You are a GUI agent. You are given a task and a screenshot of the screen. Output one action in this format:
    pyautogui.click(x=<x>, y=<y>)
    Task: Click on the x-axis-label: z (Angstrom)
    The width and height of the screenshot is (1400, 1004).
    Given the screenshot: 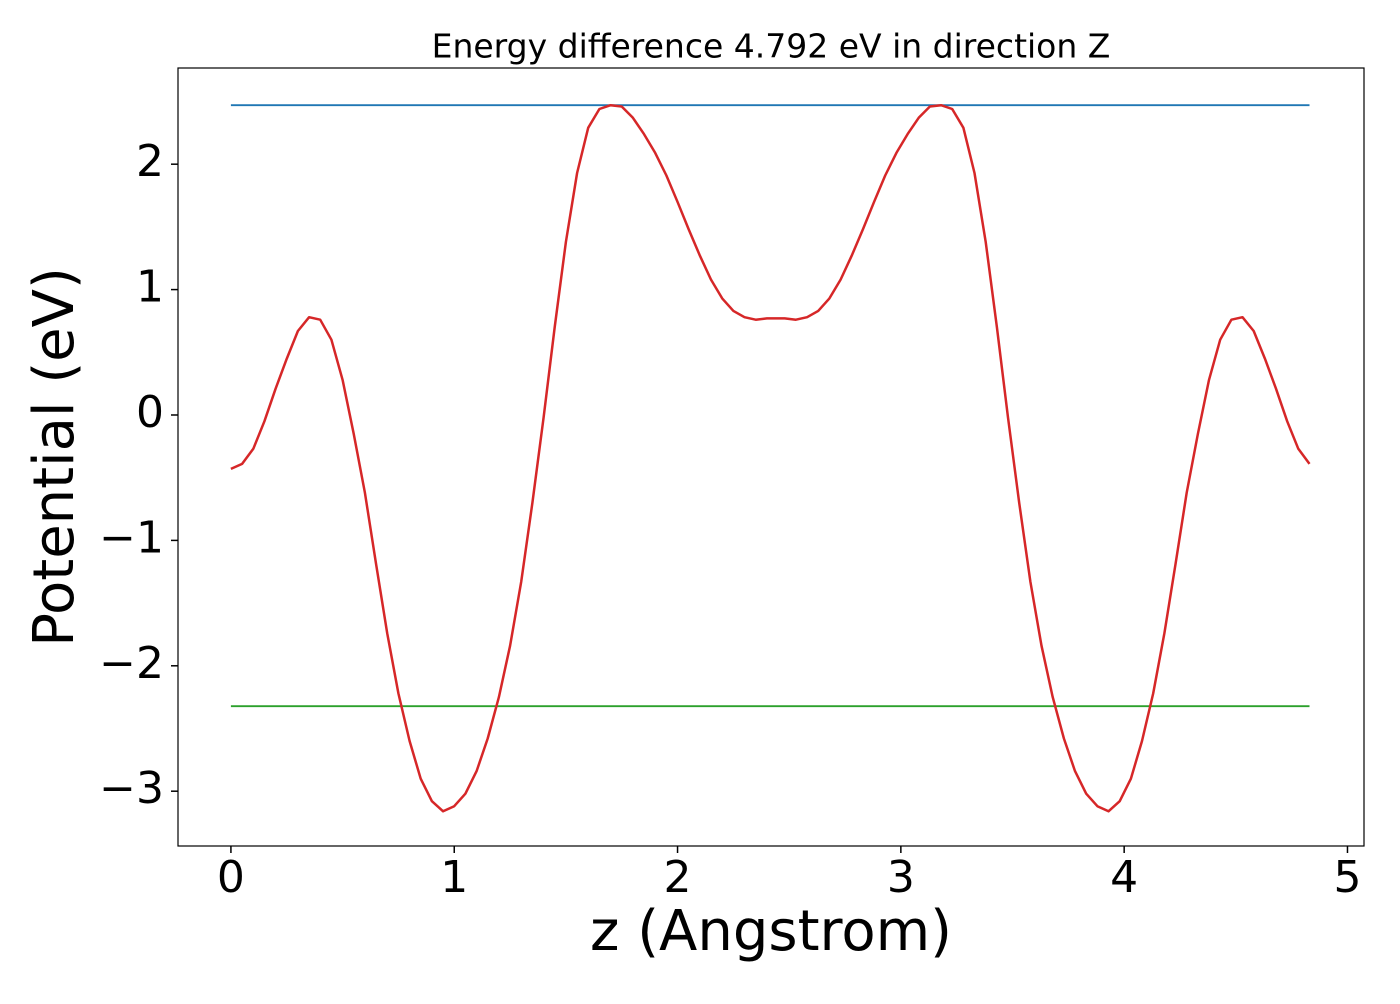 What is the action you would take?
    pyautogui.click(x=771, y=931)
    